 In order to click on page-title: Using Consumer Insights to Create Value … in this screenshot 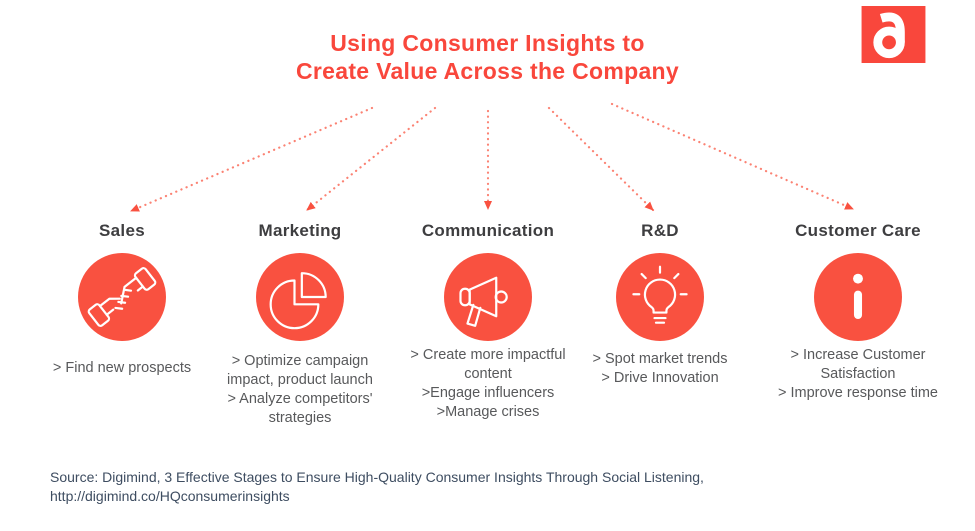, I will do `click(487, 57)`.